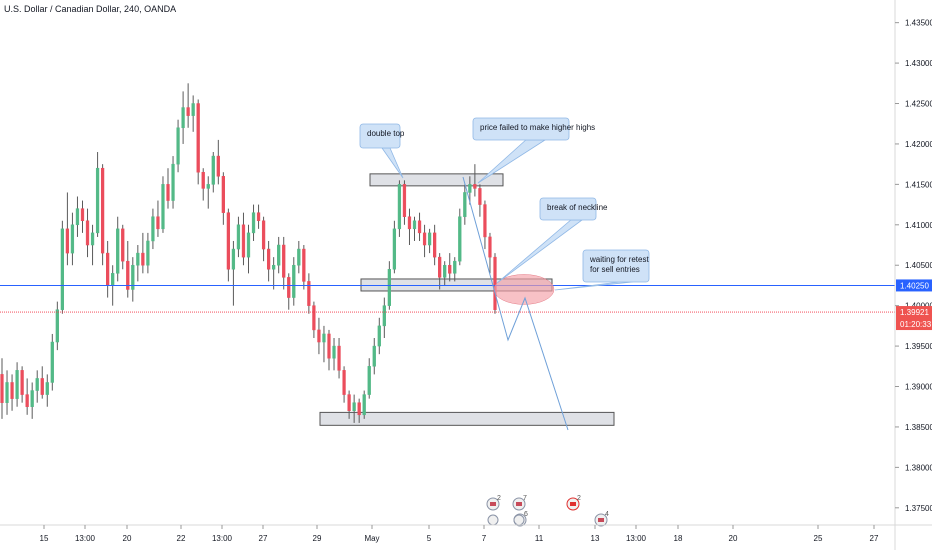 This screenshot has width=932, height=550. Describe the element at coordinates (484, 538) in the screenshot. I see `x-tick-label: 7` at that location.